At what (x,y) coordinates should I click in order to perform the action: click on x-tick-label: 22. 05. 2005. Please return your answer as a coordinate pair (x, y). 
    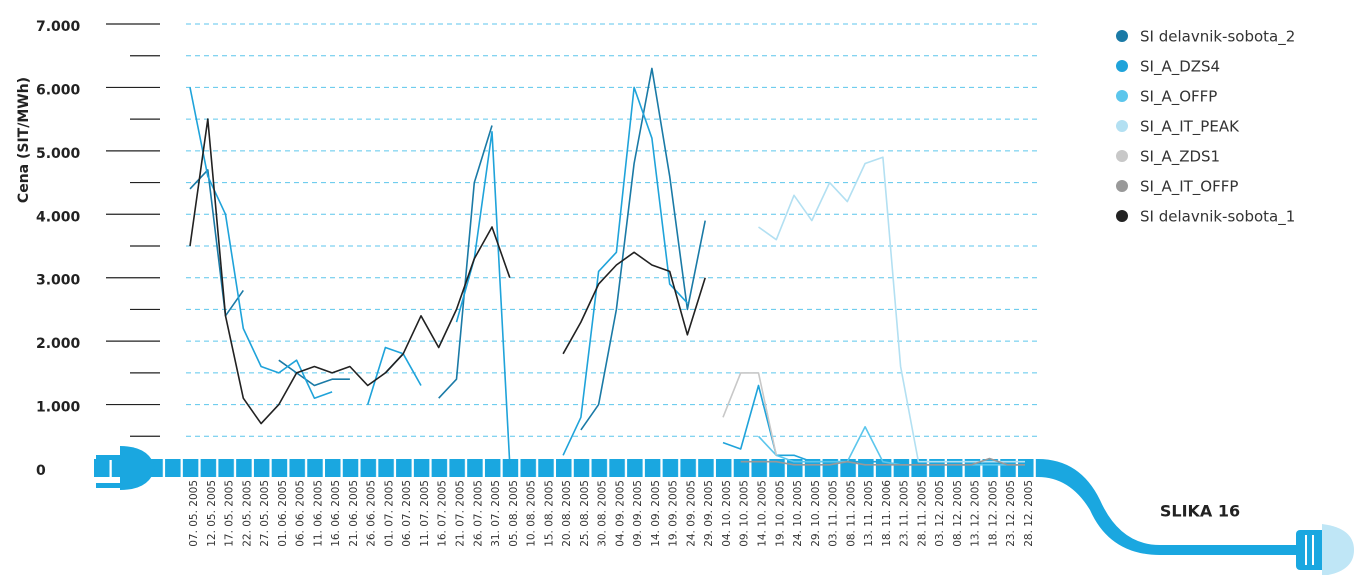
    Looking at the image, I should click on (247, 513).